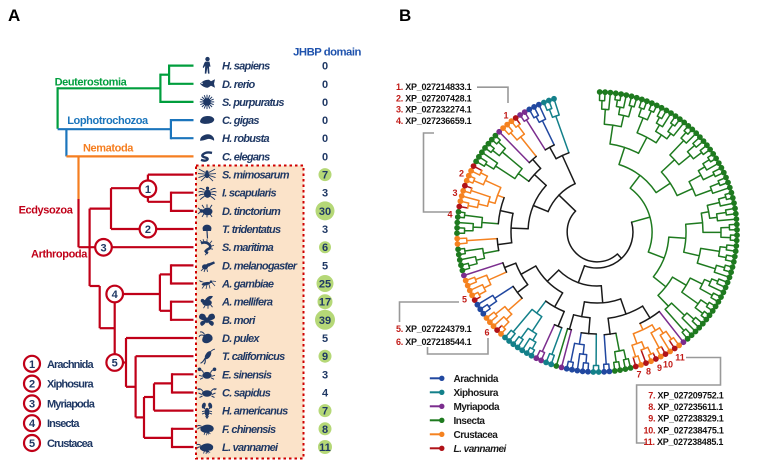 The width and height of the screenshot is (762, 467). Describe the element at coordinates (108, 121) in the screenshot. I see `svg-text: Lophotrochozoa` at that location.